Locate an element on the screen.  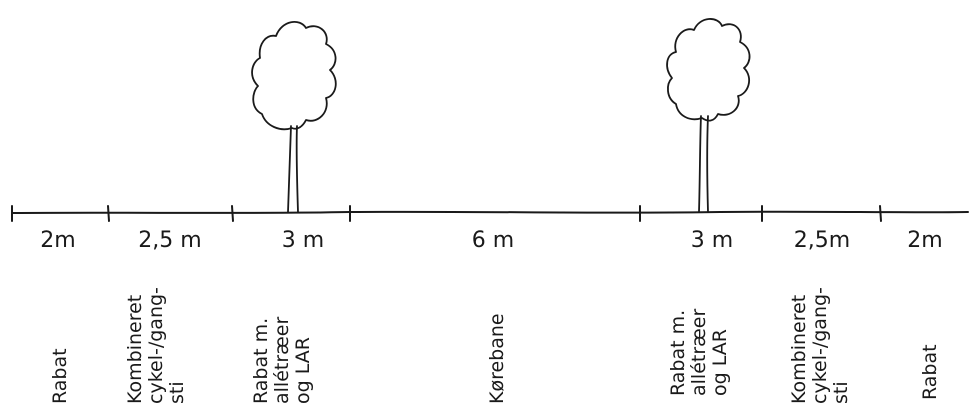
zone-name-tree-verge-left: Rabat m. allétræer og LAR is located at coordinates (282, 360).